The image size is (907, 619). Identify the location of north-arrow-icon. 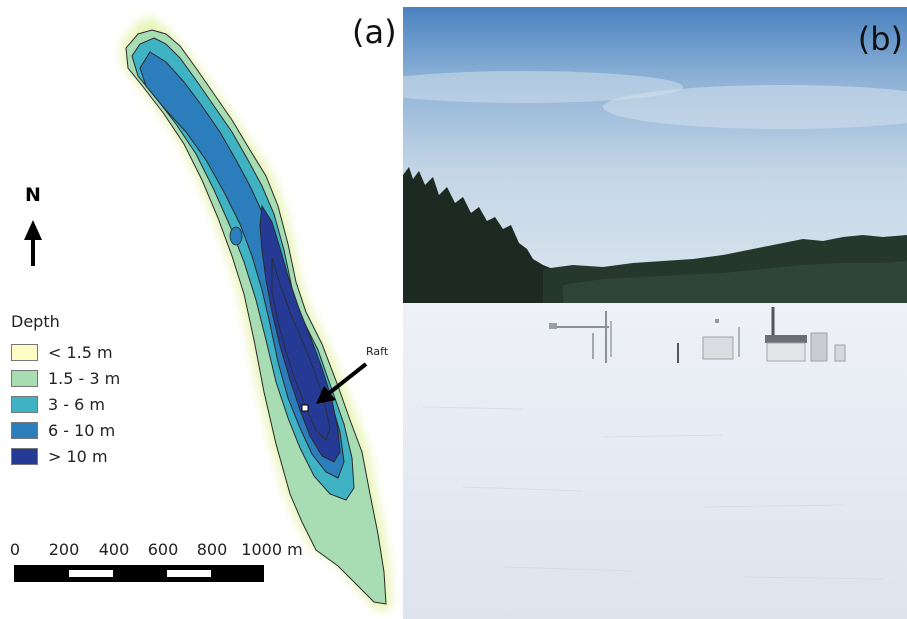
(33, 243).